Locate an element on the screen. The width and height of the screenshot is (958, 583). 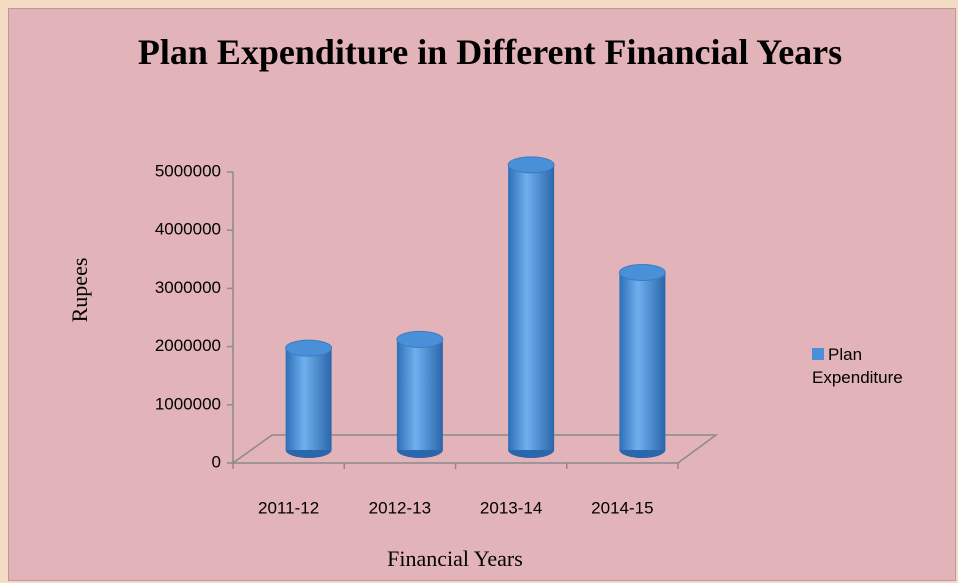
x-tick-label: 2013-14 is located at coordinates (511, 507).